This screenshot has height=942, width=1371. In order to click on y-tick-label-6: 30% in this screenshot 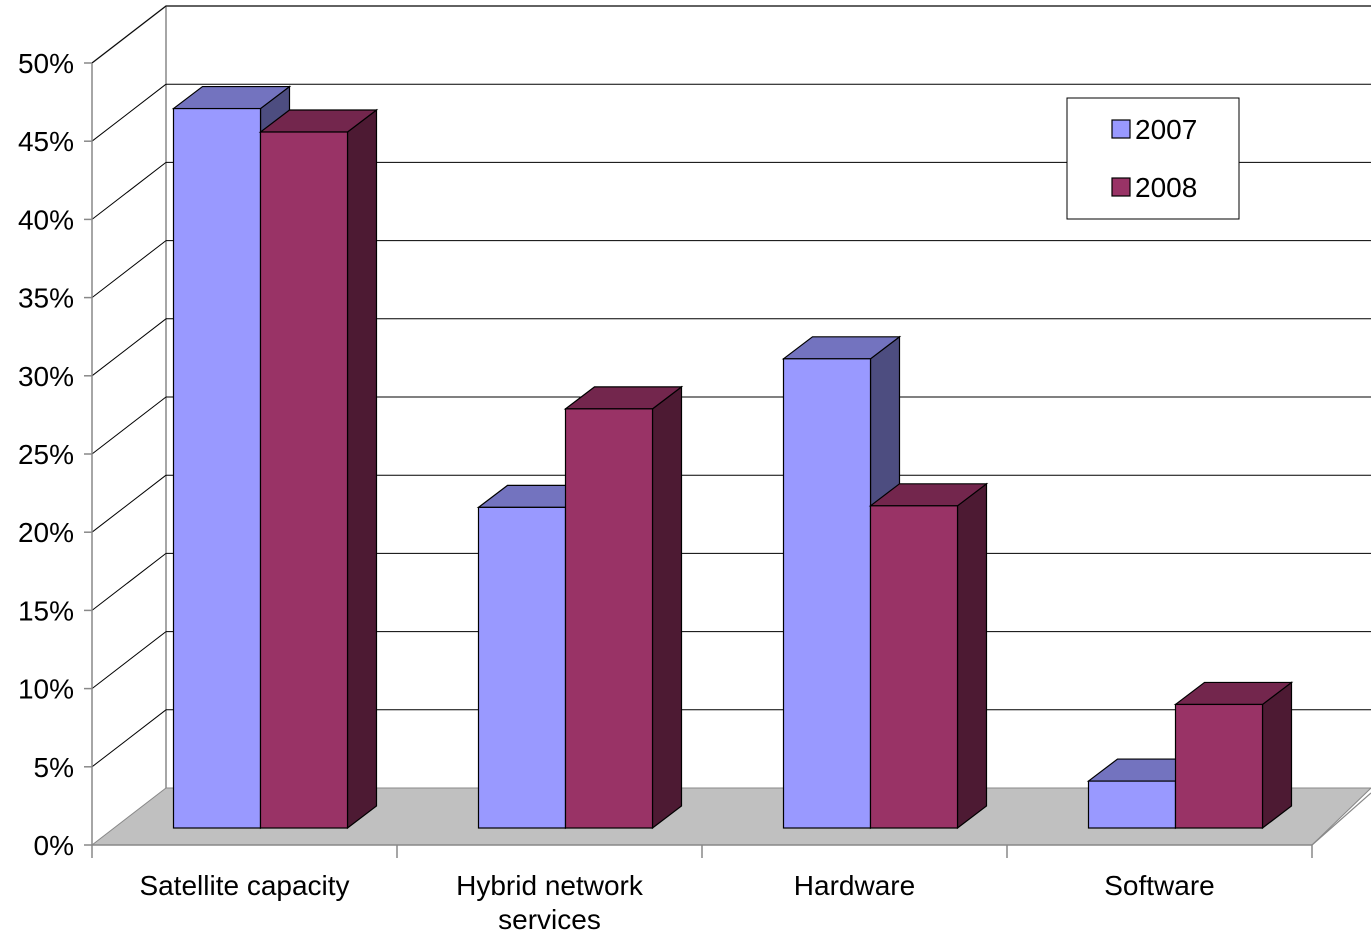, I will do `click(46, 376)`.